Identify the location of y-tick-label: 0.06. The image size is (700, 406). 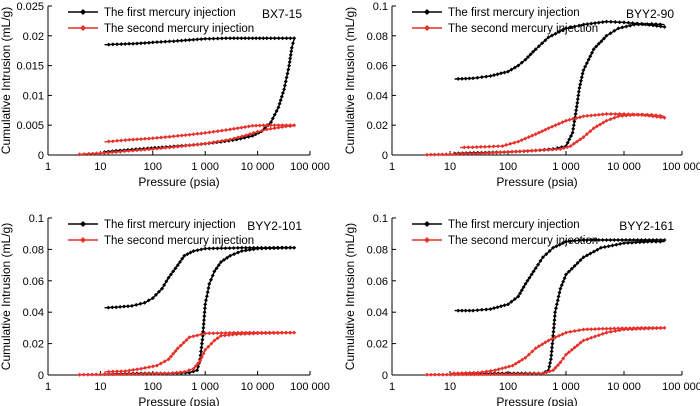
(377, 282).